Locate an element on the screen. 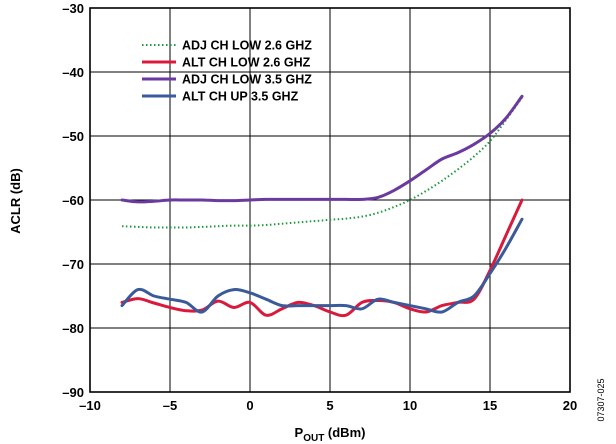 This screenshot has height=444, width=616. legend-label-3: ADJ CH LOW 3.5 GHZ is located at coordinates (247, 80).